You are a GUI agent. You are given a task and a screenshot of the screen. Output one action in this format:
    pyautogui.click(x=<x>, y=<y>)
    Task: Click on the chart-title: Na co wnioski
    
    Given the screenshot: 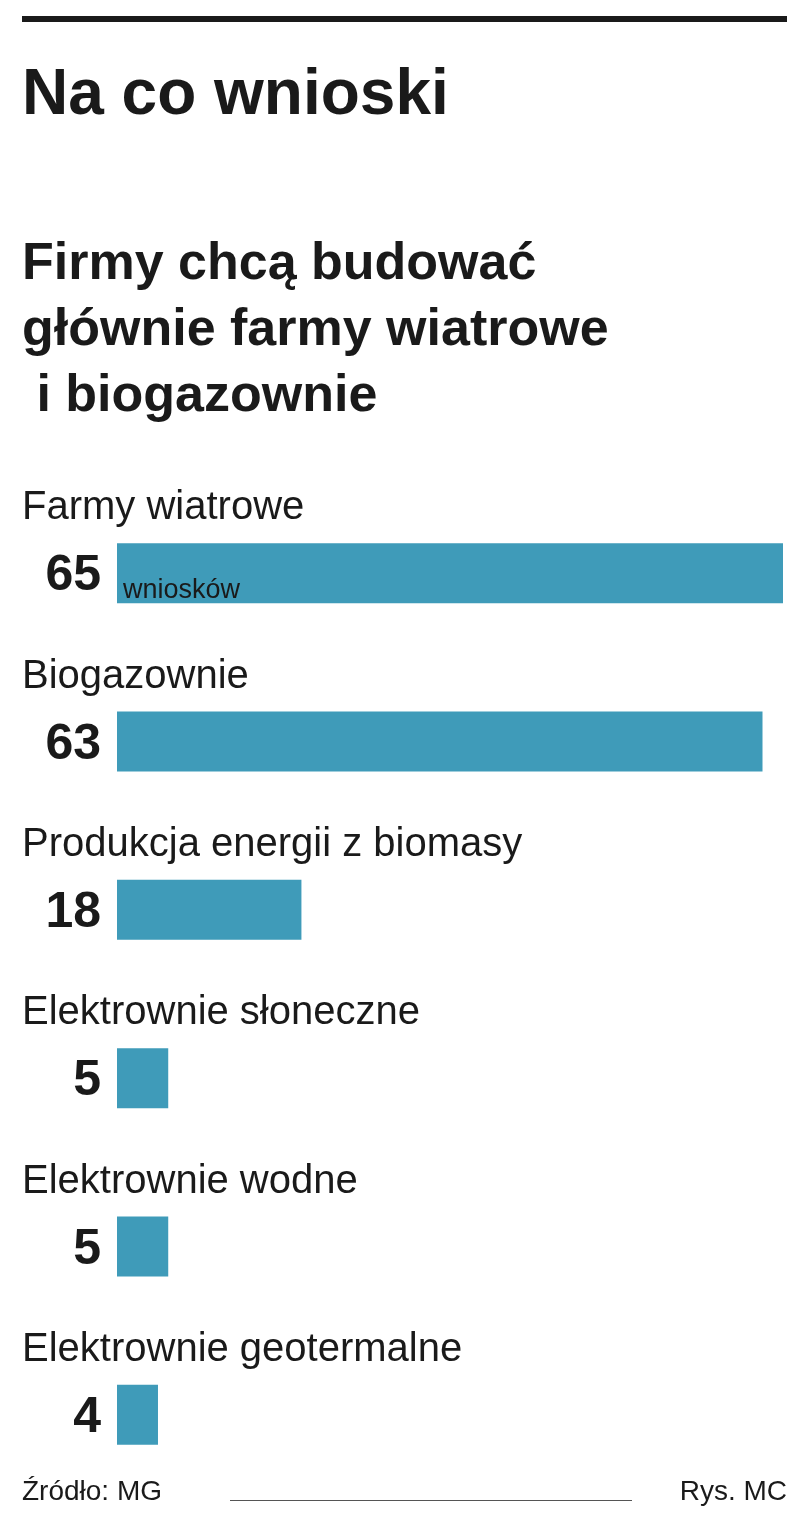 What is the action you would take?
    pyautogui.click(x=235, y=92)
    